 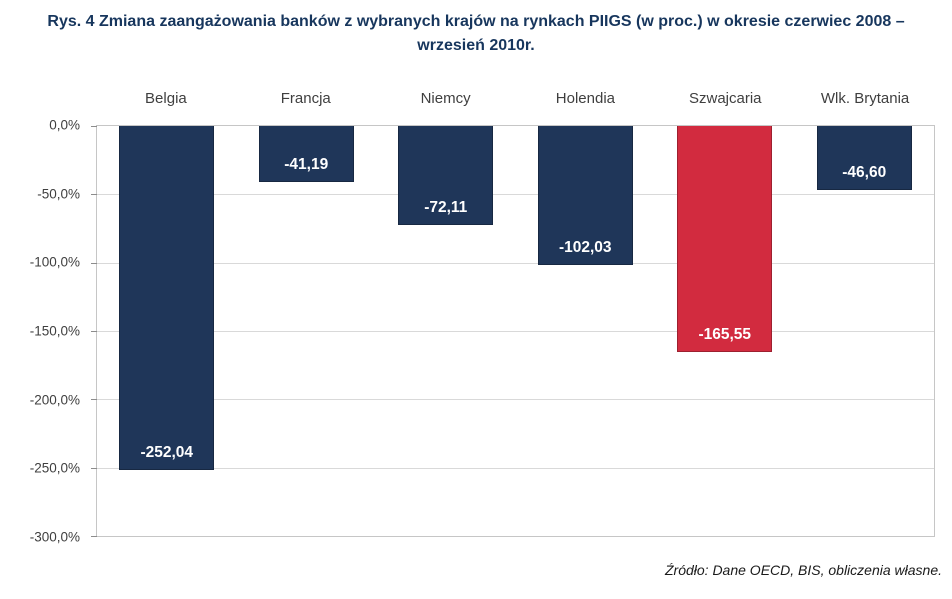 What do you see at coordinates (167, 453) in the screenshot?
I see `bar-value-label: -252,04` at bounding box center [167, 453].